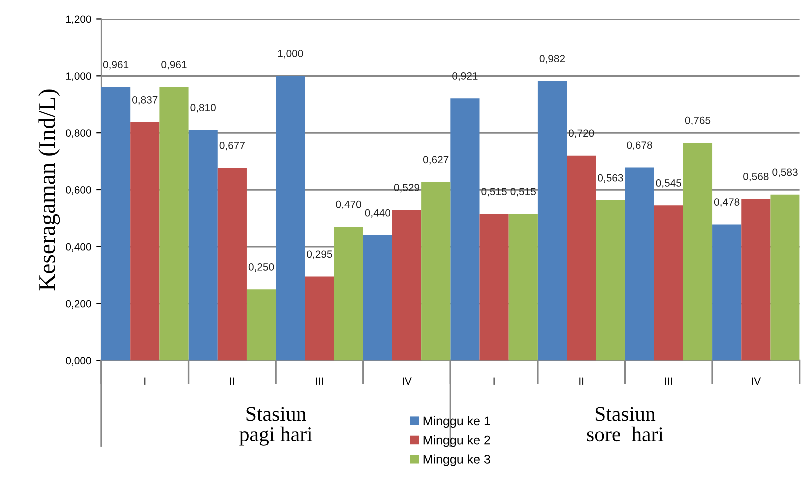  What do you see at coordinates (49, 190) in the screenshot?
I see `y-axis-title: Keseragaman (Ind/L)` at bounding box center [49, 190].